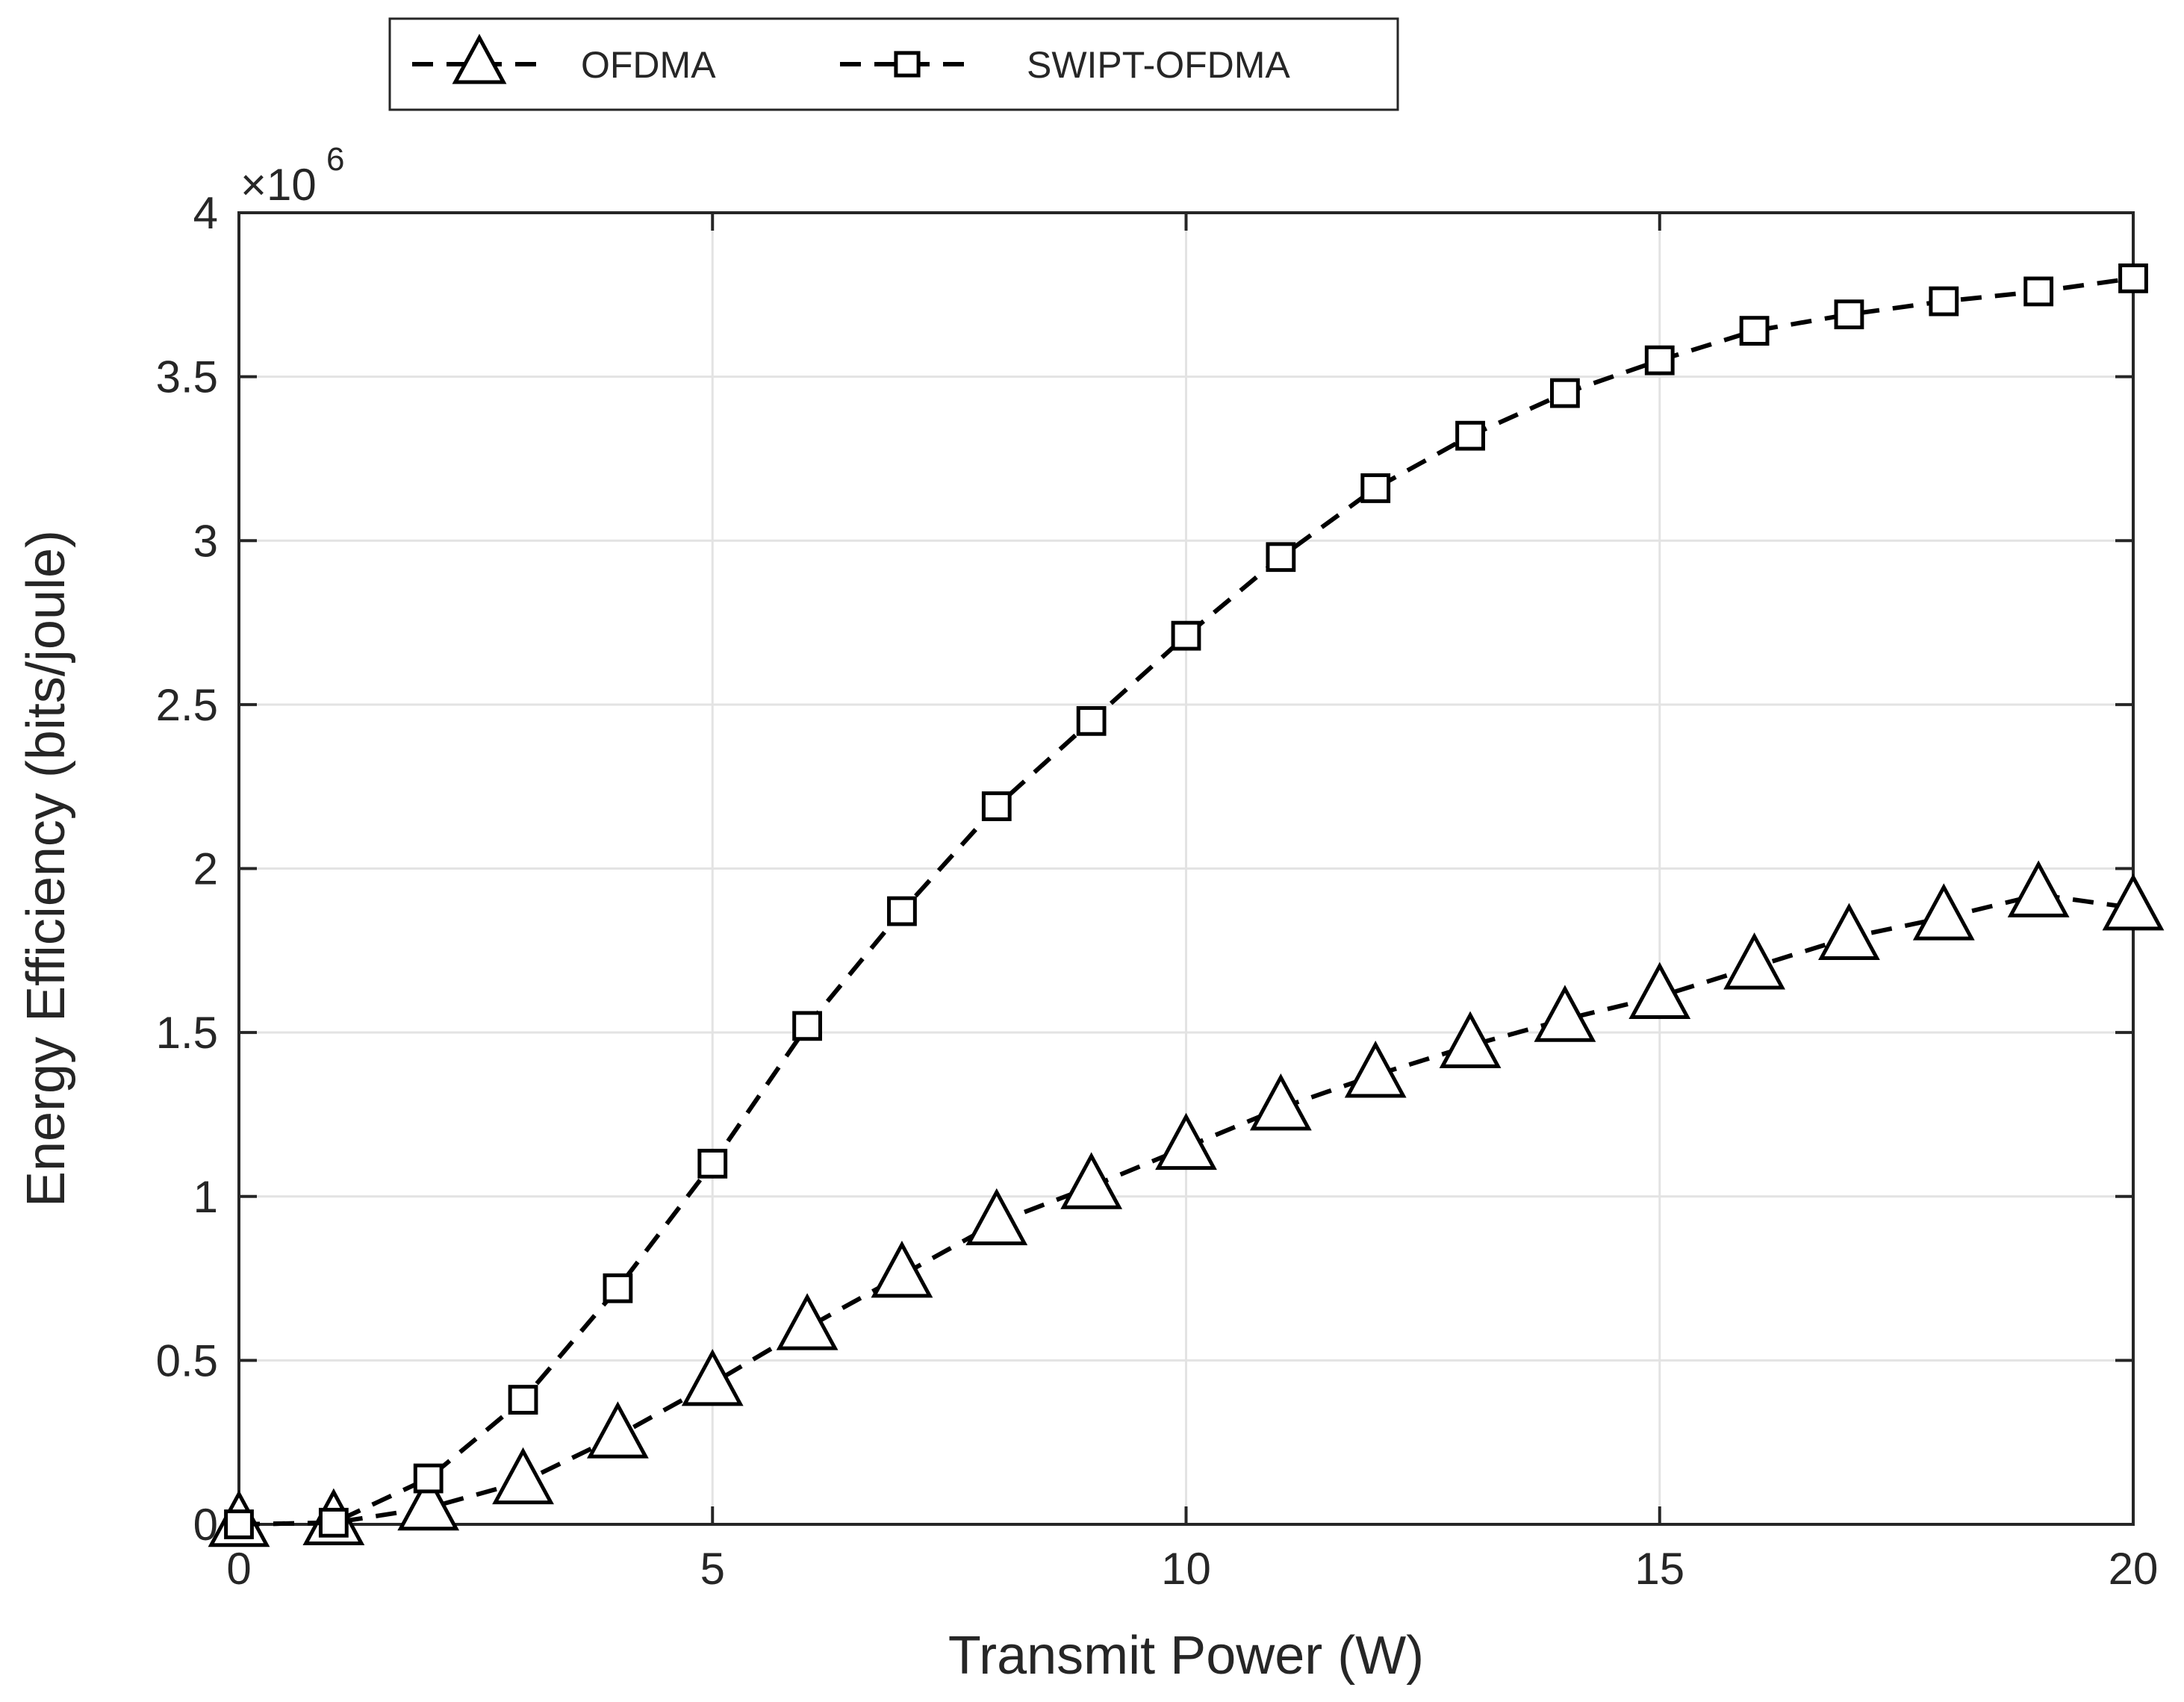  Describe the element at coordinates (2134, 1569) in the screenshot. I see `x-tick-label: 20` at that location.